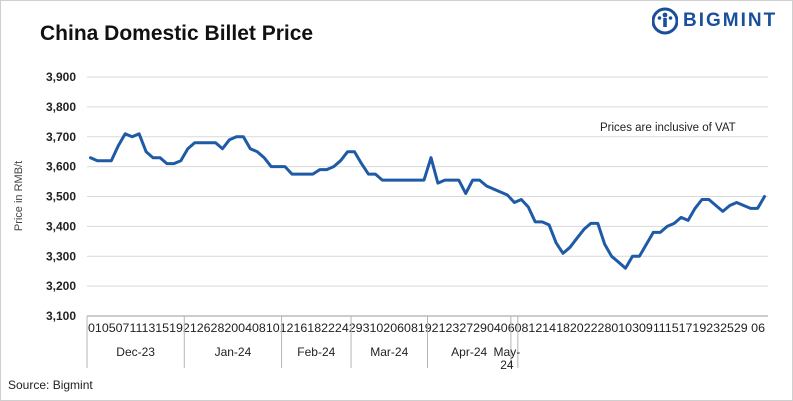 This screenshot has width=793, height=401. I want to click on y-tick-label: 3,500, so click(61, 197).